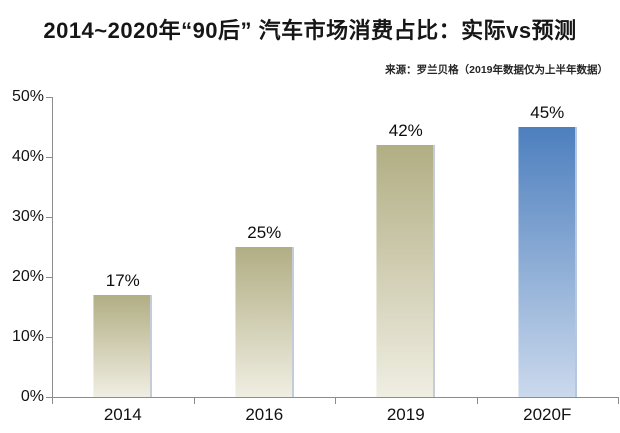 The width and height of the screenshot is (620, 433). What do you see at coordinates (123, 346) in the screenshot?
I see `bar-2014` at bounding box center [123, 346].